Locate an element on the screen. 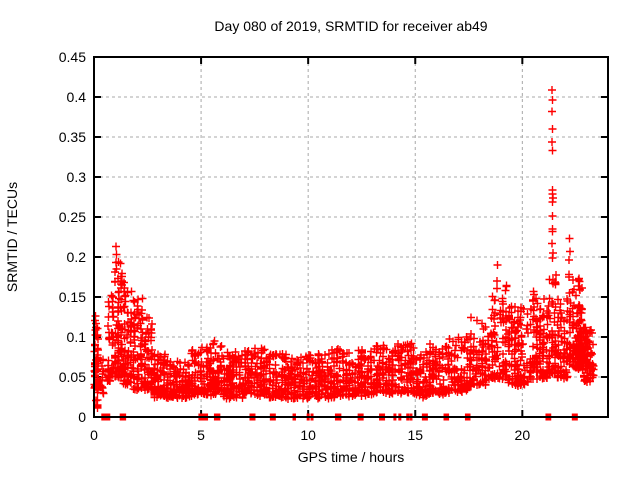 Image resolution: width=640 pixels, height=480 pixels. x-tick-label: 0 is located at coordinates (94, 435).